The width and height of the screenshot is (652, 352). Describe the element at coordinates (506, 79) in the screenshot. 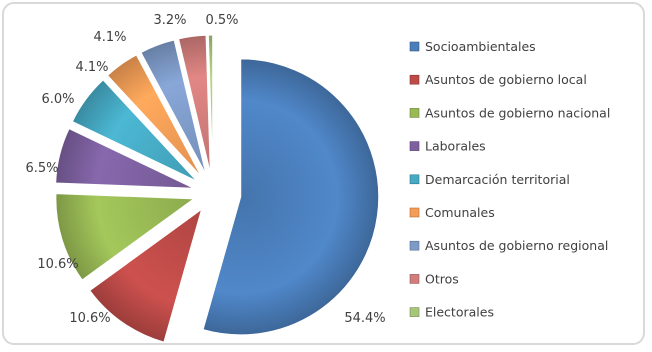

I see `legend-label-asuntos-de-gobierno-local: Asuntos de gobierno local` at that location.